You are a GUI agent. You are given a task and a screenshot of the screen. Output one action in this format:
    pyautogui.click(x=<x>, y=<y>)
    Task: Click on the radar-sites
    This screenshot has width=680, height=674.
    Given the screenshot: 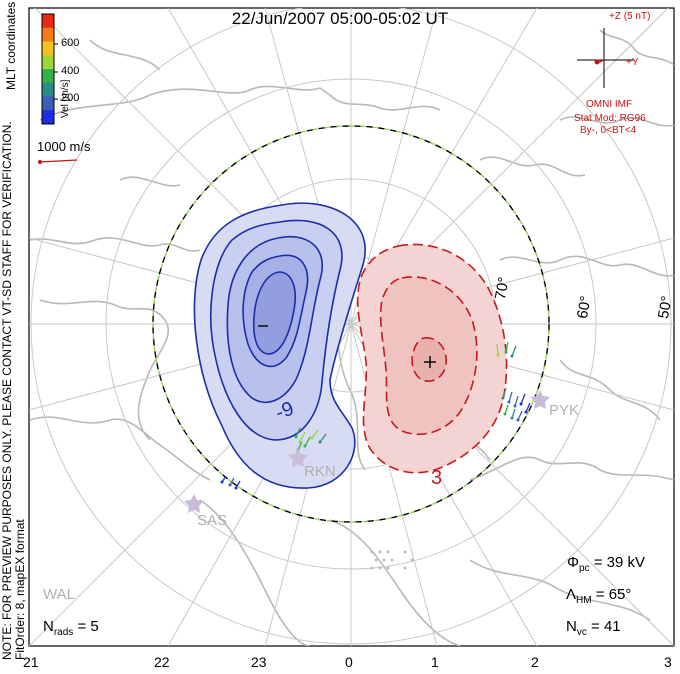 What is the action you would take?
    pyautogui.click(x=367, y=451)
    